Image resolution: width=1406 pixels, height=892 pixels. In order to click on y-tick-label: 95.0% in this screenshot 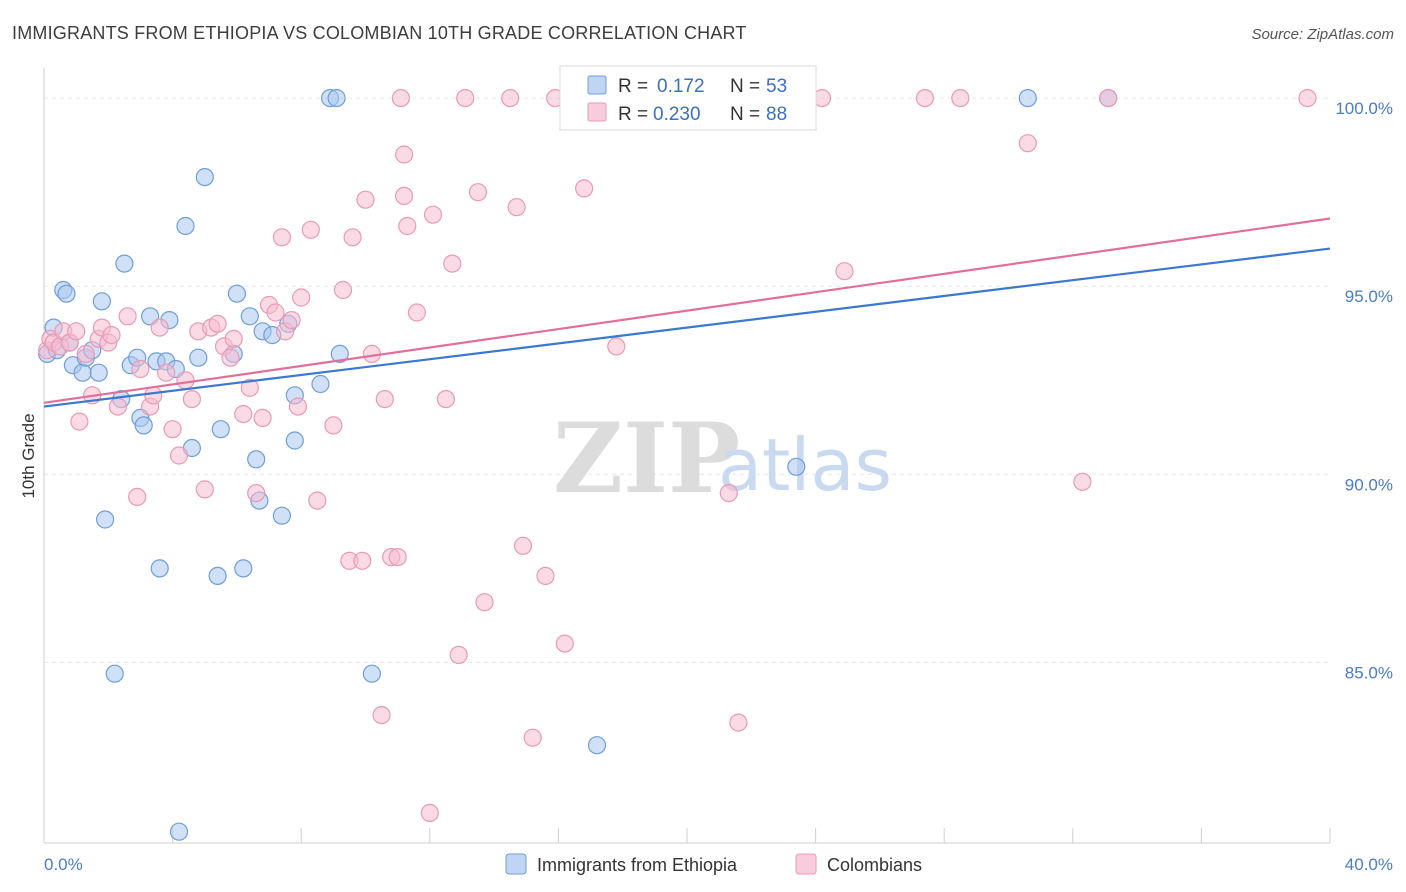, I will do `click(1369, 296)`.